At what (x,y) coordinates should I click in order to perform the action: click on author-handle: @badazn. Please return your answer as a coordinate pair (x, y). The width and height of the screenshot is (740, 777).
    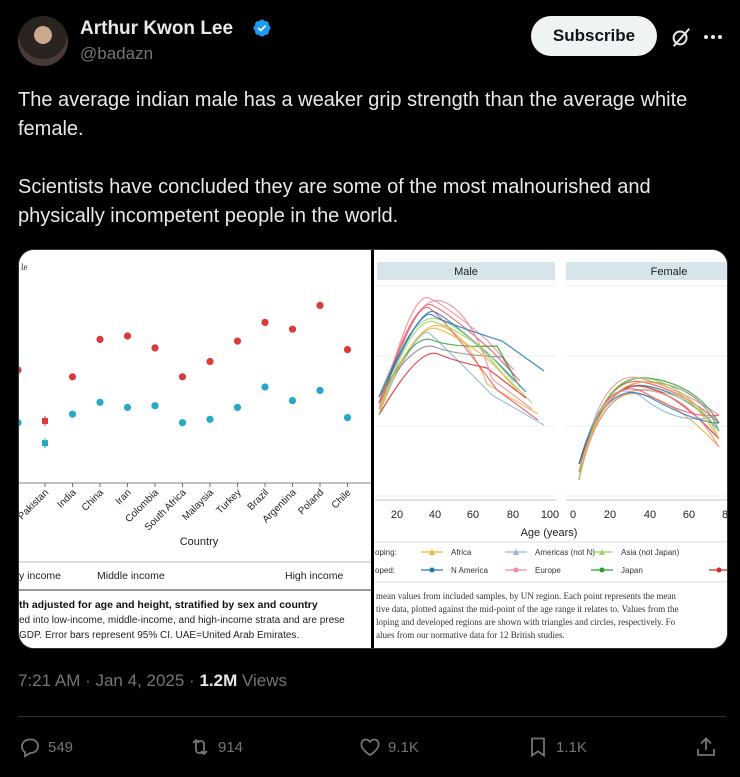
    Looking at the image, I should click on (117, 53).